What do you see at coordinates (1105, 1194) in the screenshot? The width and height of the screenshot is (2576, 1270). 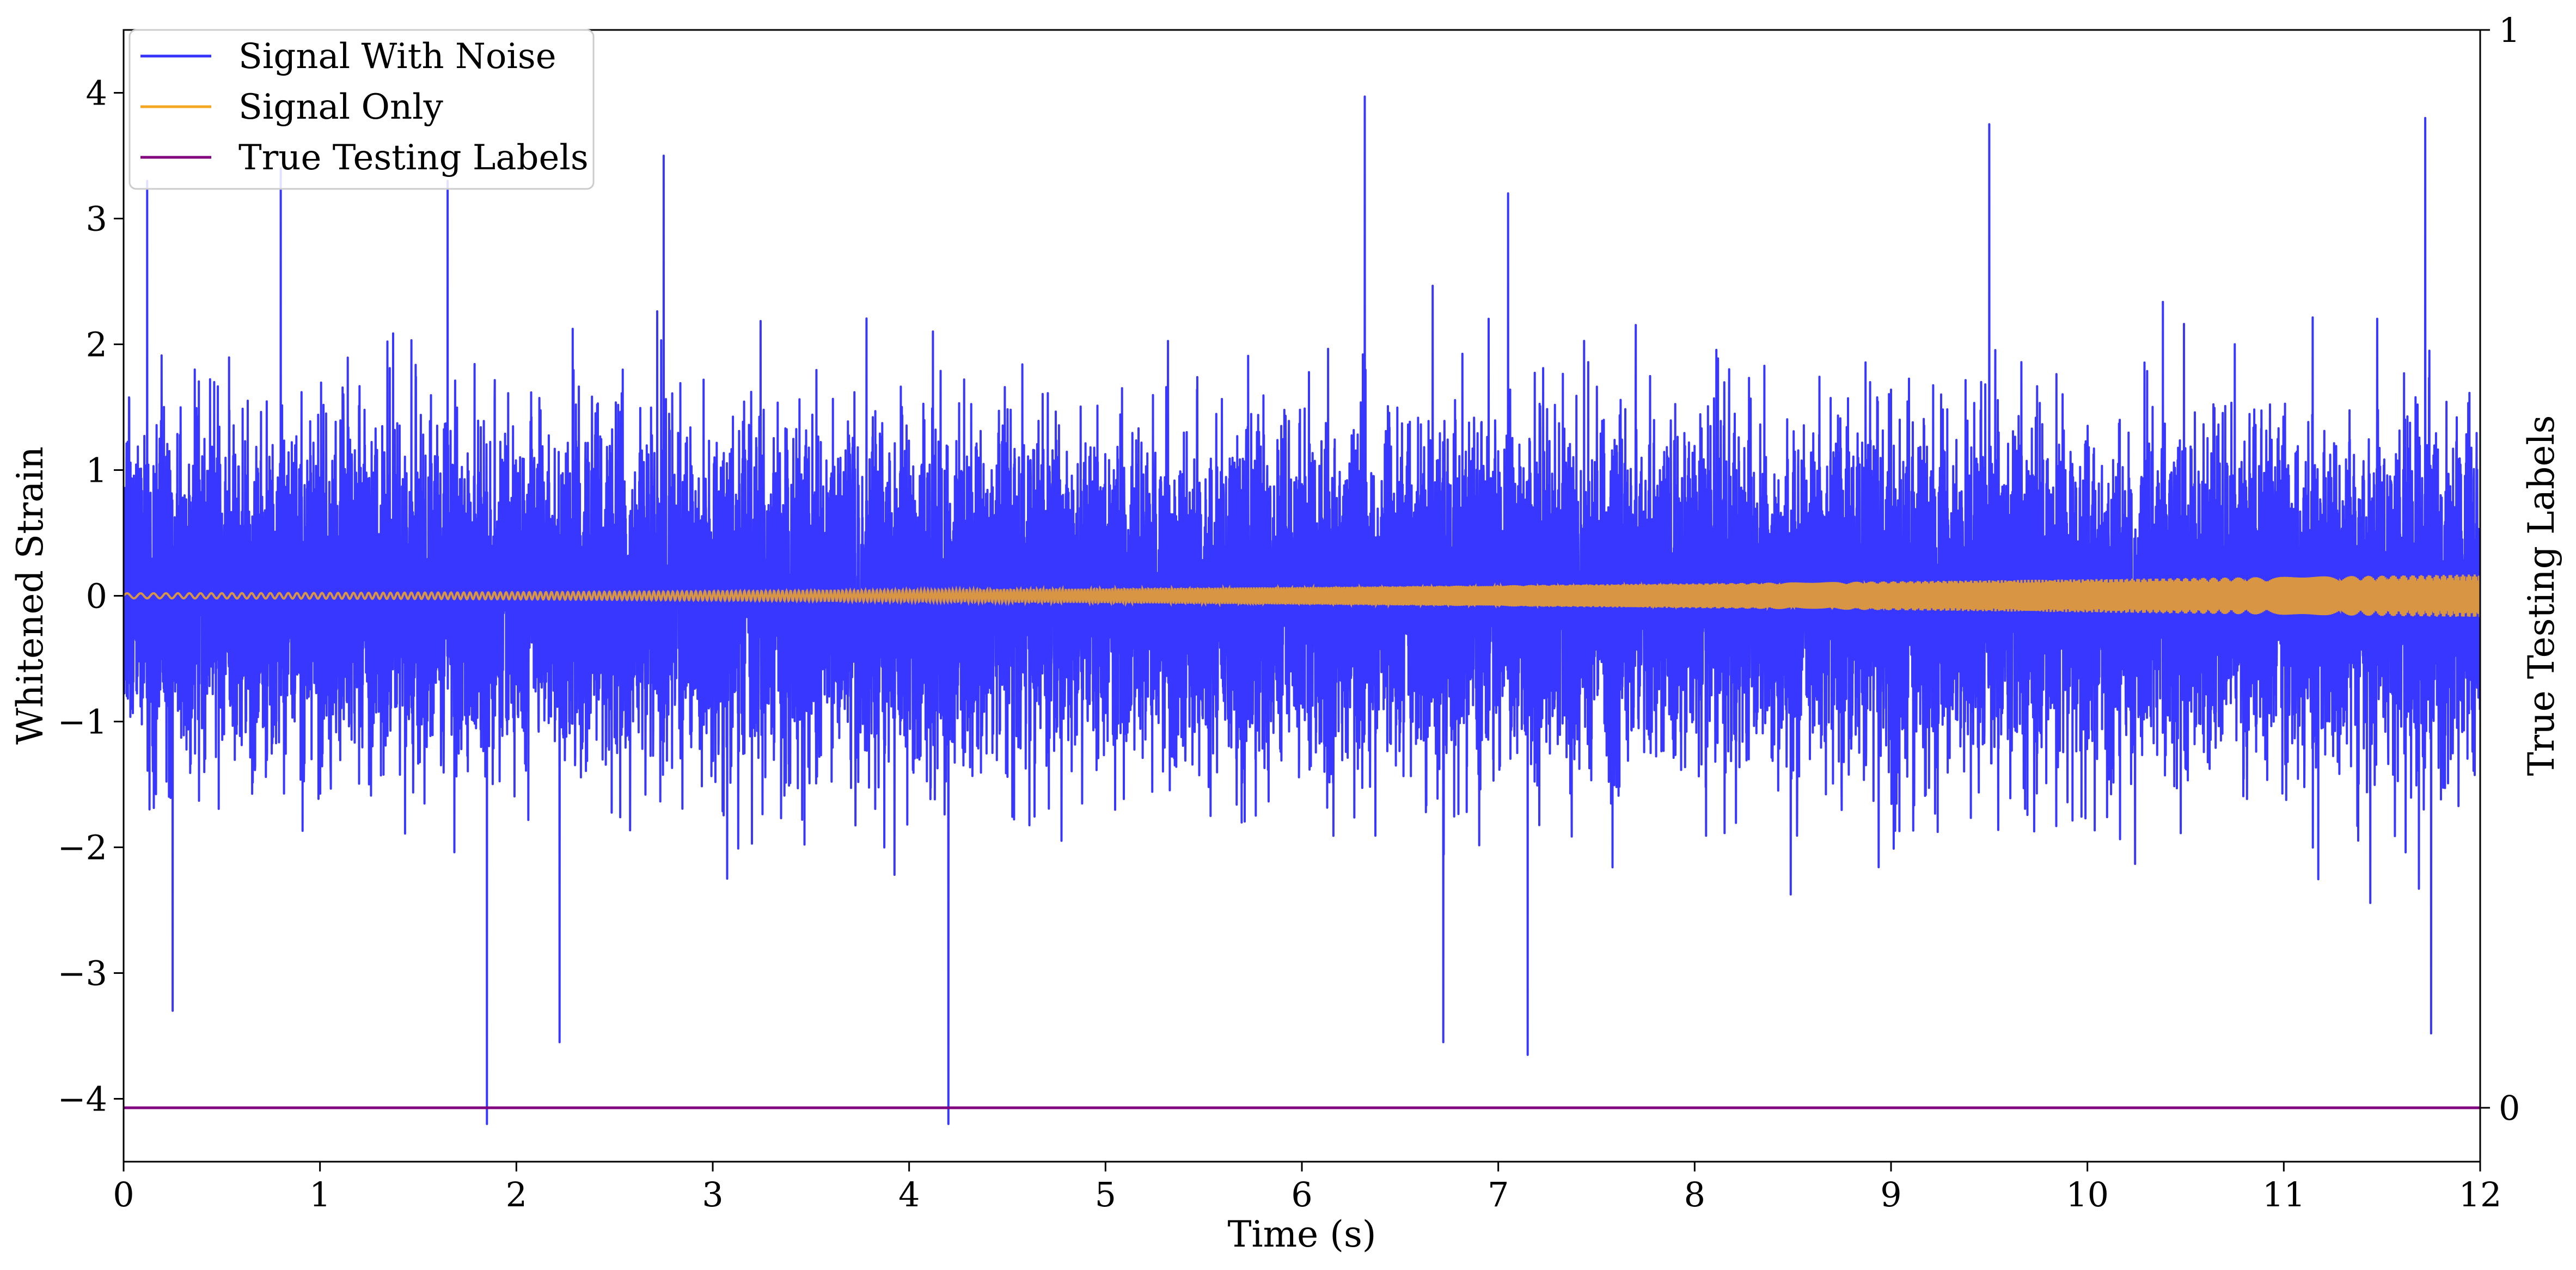 I see `x-tick-label: 5` at bounding box center [1105, 1194].